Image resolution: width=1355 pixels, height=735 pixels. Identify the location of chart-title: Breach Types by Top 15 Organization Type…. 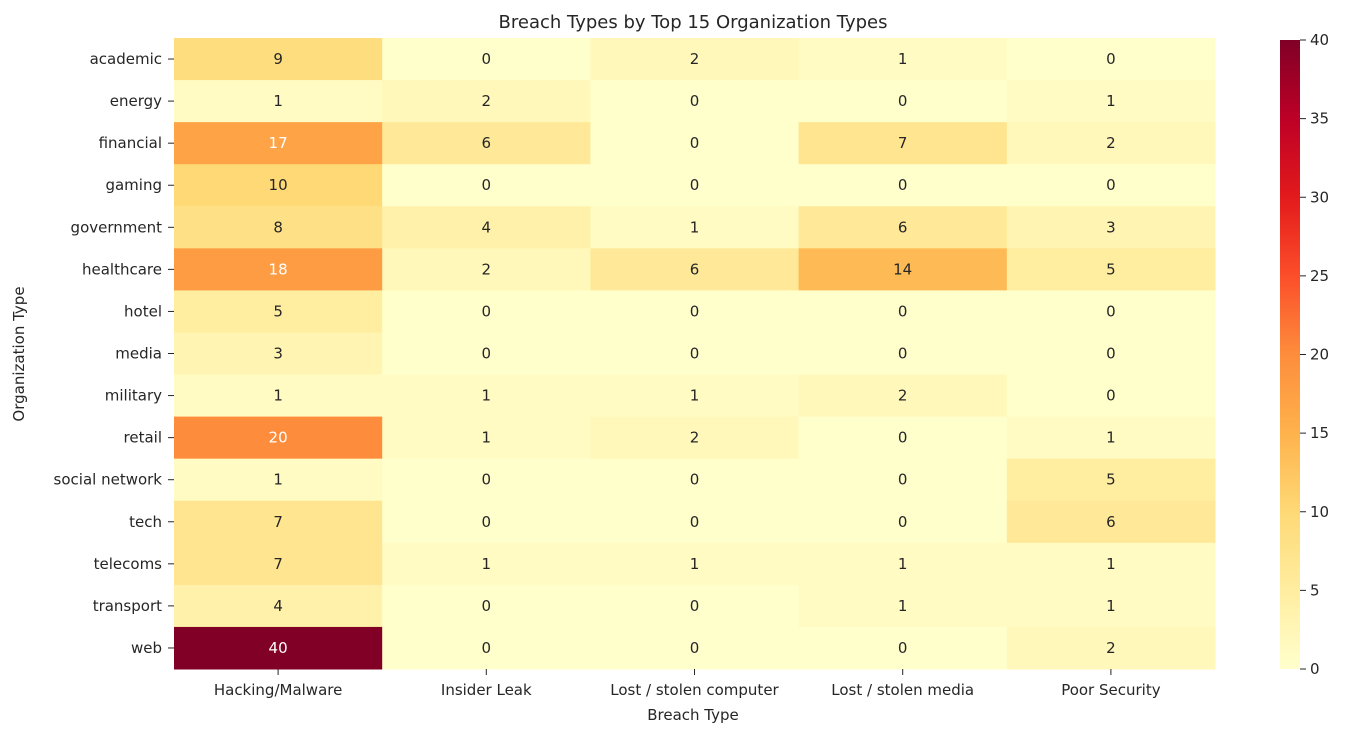
(693, 22).